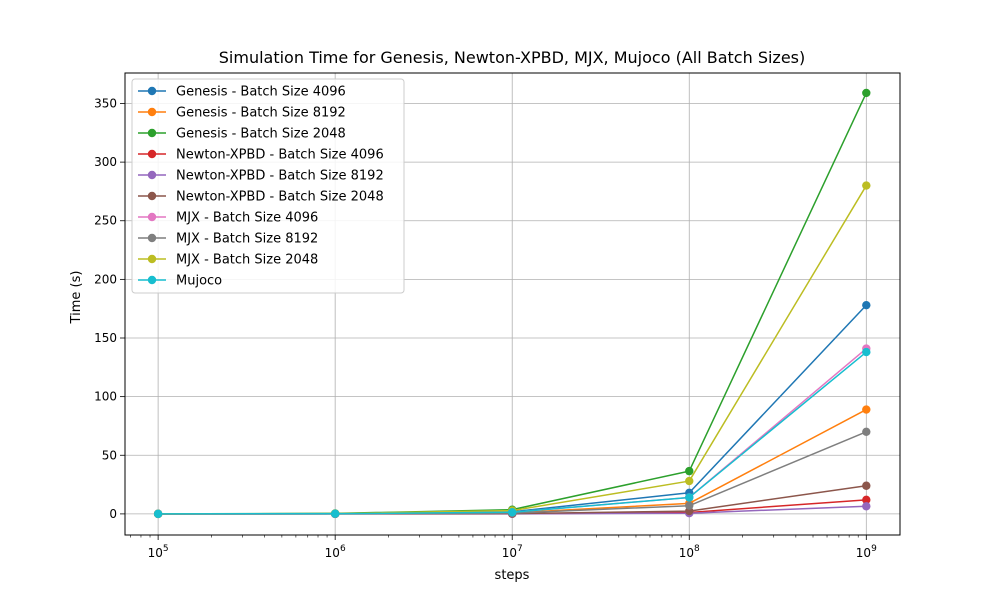 This screenshot has width=1000, height=600. What do you see at coordinates (512, 552) in the screenshot?
I see `x-tick-label: 10⁷` at bounding box center [512, 552].